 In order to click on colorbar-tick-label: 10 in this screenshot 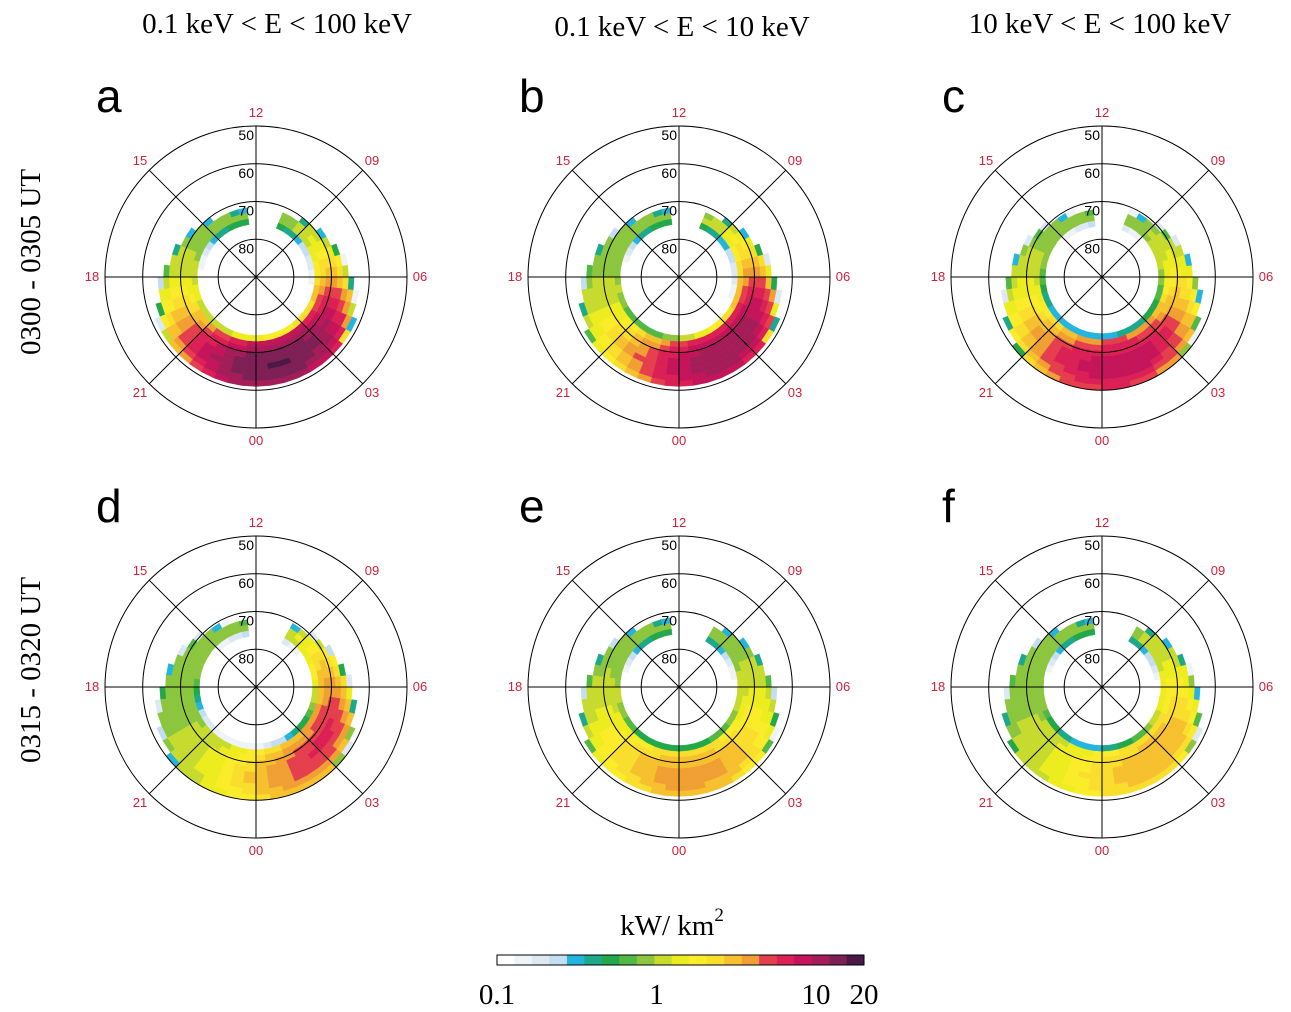, I will do `click(816, 995)`.